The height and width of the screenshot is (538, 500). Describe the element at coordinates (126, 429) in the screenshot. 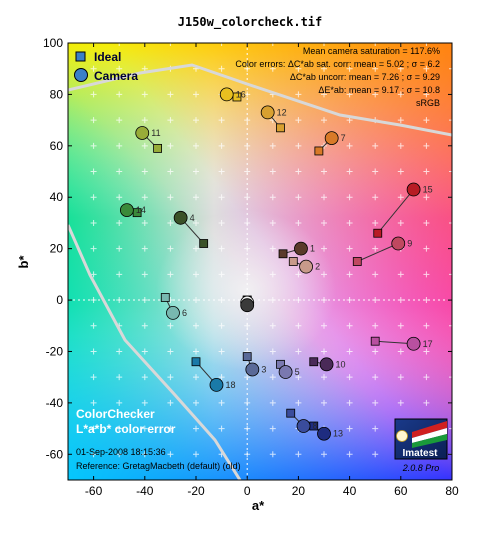

I see `caption-subtitle: L*a*b* color error` at that location.